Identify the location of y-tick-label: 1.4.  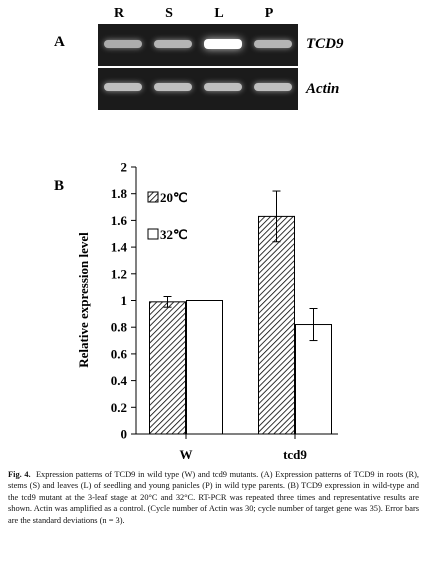
(119, 247).